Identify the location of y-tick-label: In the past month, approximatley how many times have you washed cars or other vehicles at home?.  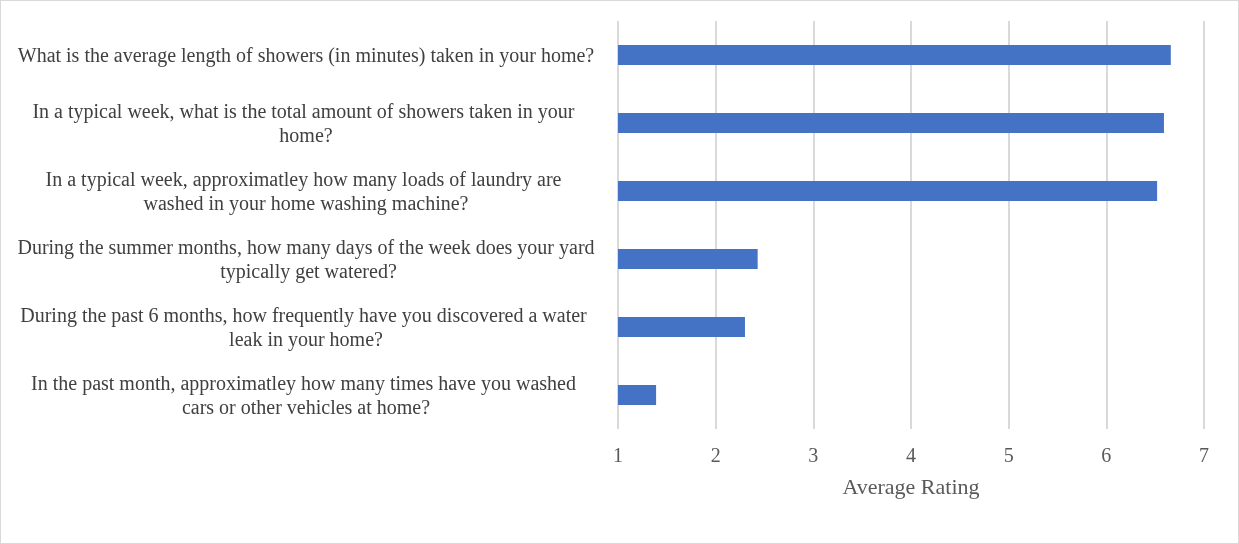
(306, 395).